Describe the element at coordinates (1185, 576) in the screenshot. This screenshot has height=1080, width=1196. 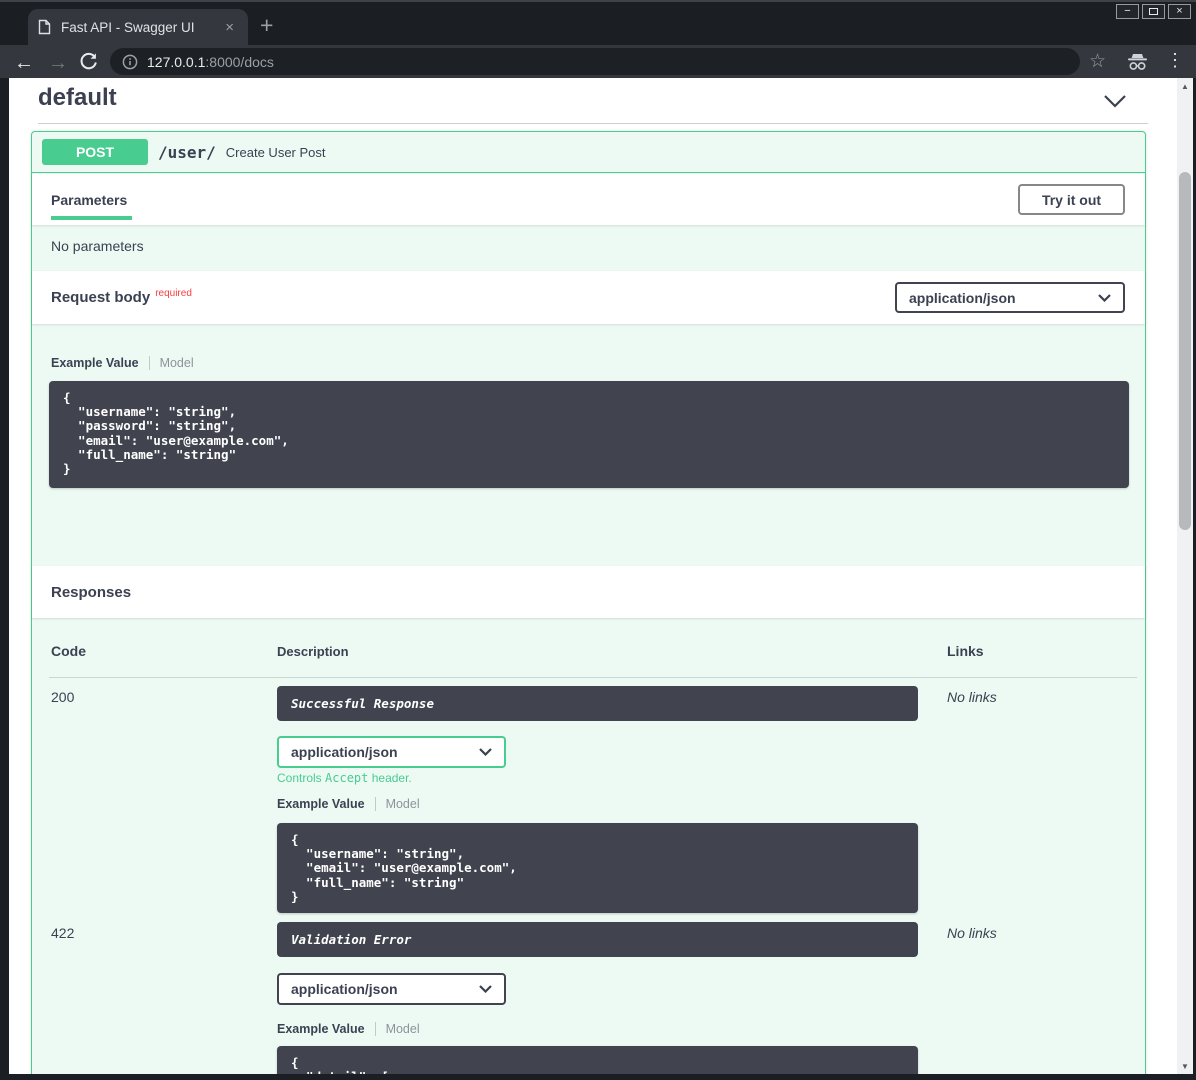
I see `page-scrollbar: ▲ ▼` at that location.